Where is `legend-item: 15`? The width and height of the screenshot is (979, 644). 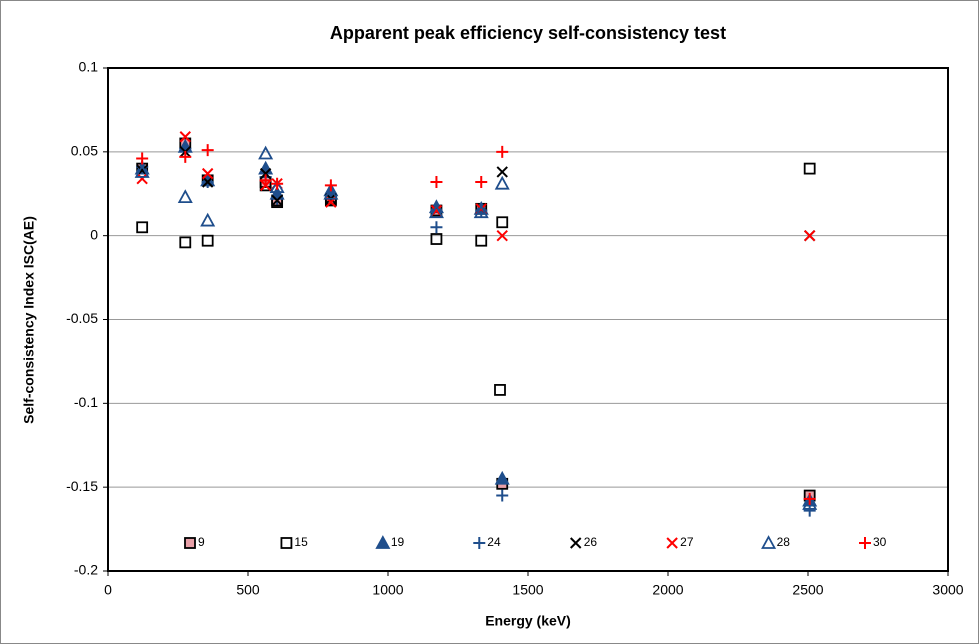 legend-item: 15 is located at coordinates (294, 542).